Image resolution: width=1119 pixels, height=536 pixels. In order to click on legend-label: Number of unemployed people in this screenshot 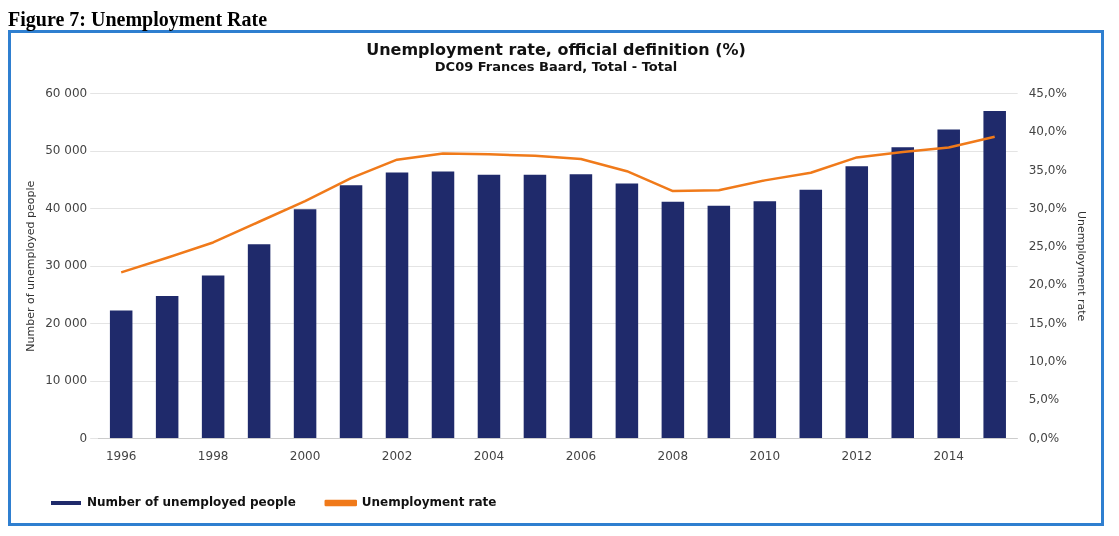, I will do `click(191, 502)`.